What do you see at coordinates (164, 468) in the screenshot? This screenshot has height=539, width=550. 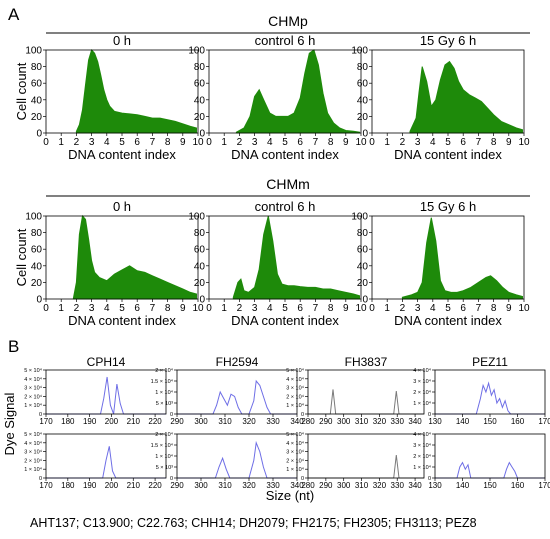 I see `y-tick-label: 5 × 10³` at bounding box center [164, 468].